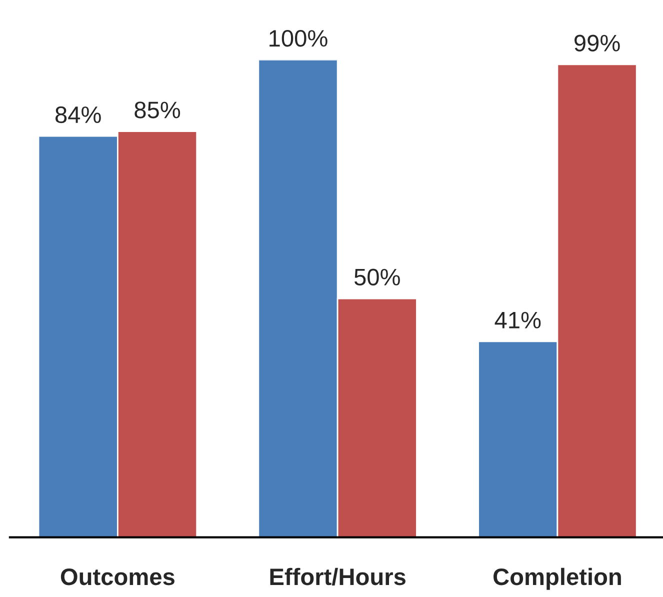 Image resolution: width=663 pixels, height=597 pixels. Describe the element at coordinates (557, 579) in the screenshot. I see `x-tick-label: Completion` at that location.